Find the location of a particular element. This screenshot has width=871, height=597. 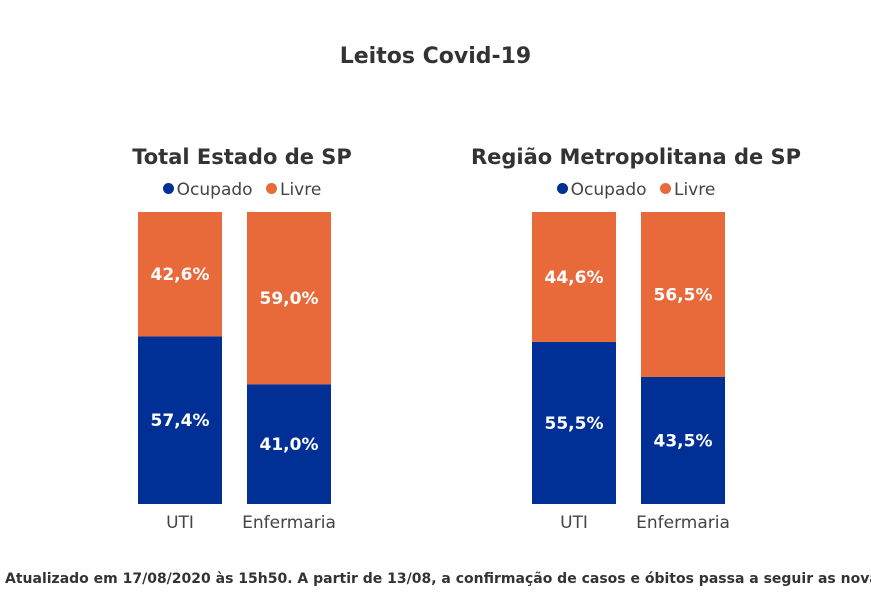

data-label-livre-uti: 44,6% is located at coordinates (574, 278).